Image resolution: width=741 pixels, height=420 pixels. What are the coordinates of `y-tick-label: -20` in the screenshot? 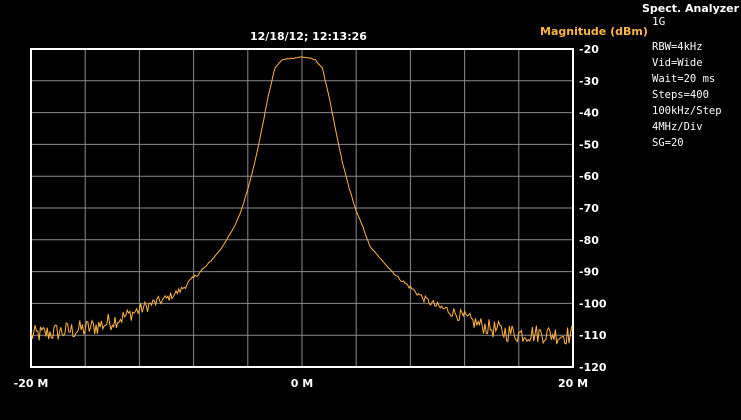 It's located at (589, 49).